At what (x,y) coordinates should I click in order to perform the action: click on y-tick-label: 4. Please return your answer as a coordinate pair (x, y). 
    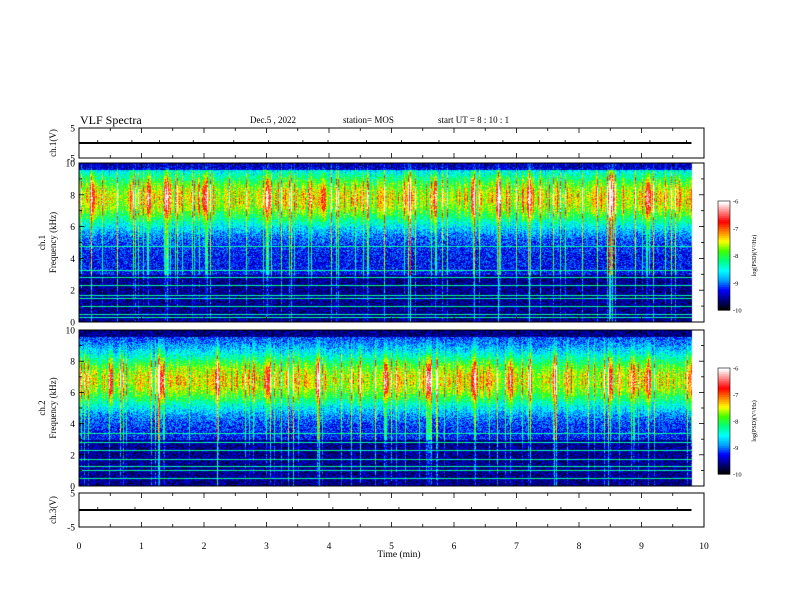
    Looking at the image, I should click on (72, 260).